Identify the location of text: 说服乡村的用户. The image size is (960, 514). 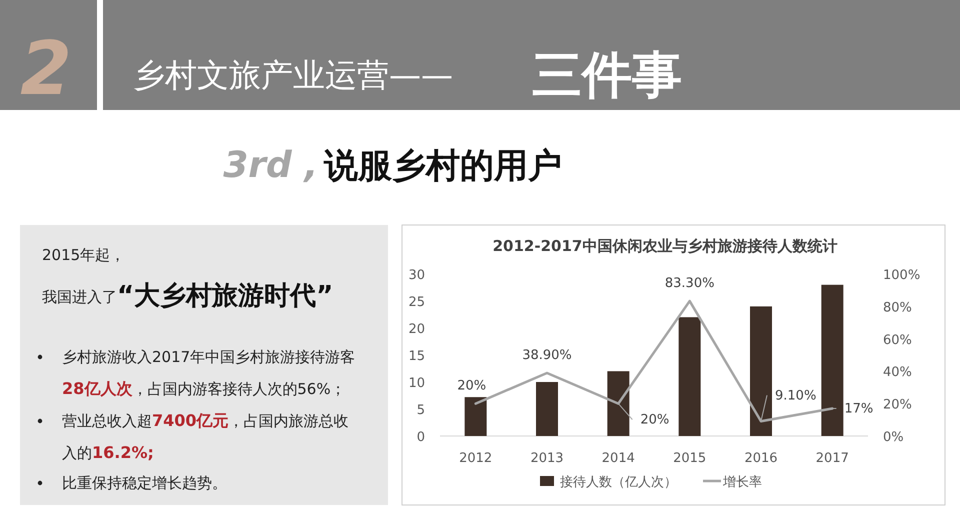
(442, 166).